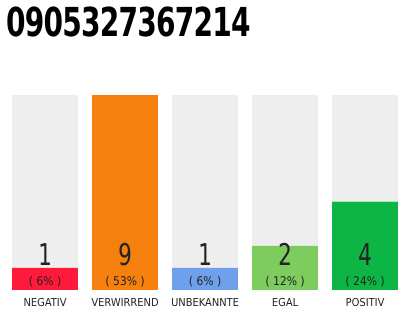 The height and width of the screenshot is (320, 410). What do you see at coordinates (125, 255) in the screenshot?
I see `annotation: 9` at bounding box center [125, 255].